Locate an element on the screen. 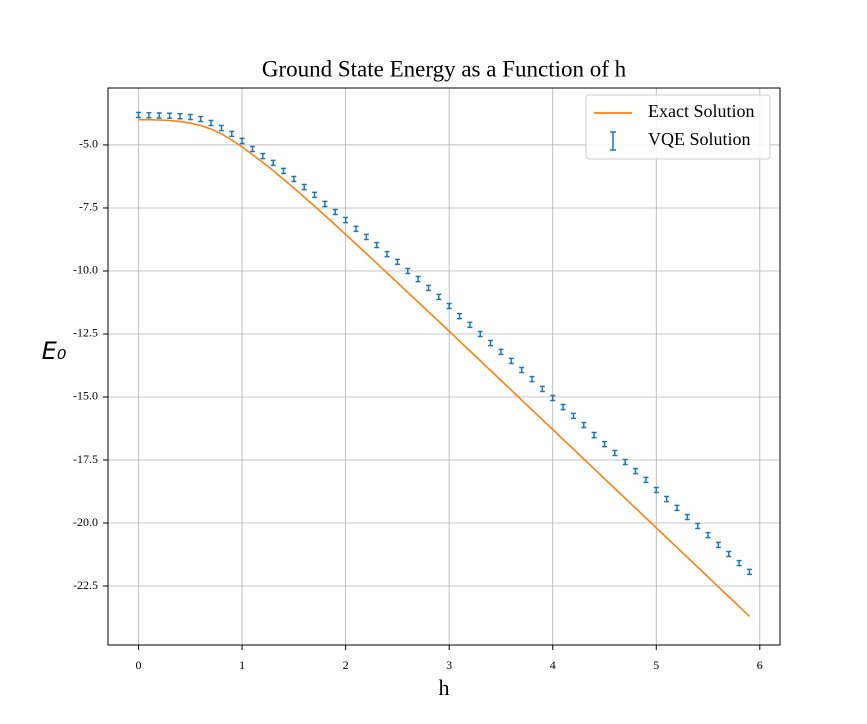 The height and width of the screenshot is (724, 867). legend-label: Exact Solution is located at coordinates (701, 111).